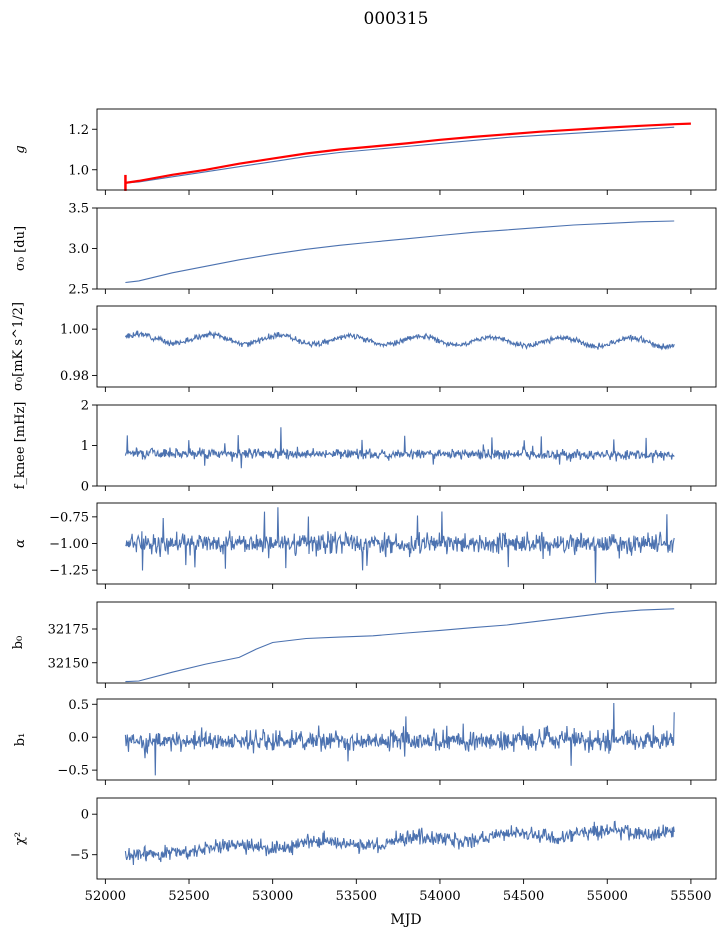  What do you see at coordinates (20, 248) in the screenshot?
I see `y-axis-label: σ₀ [du]` at bounding box center [20, 248].